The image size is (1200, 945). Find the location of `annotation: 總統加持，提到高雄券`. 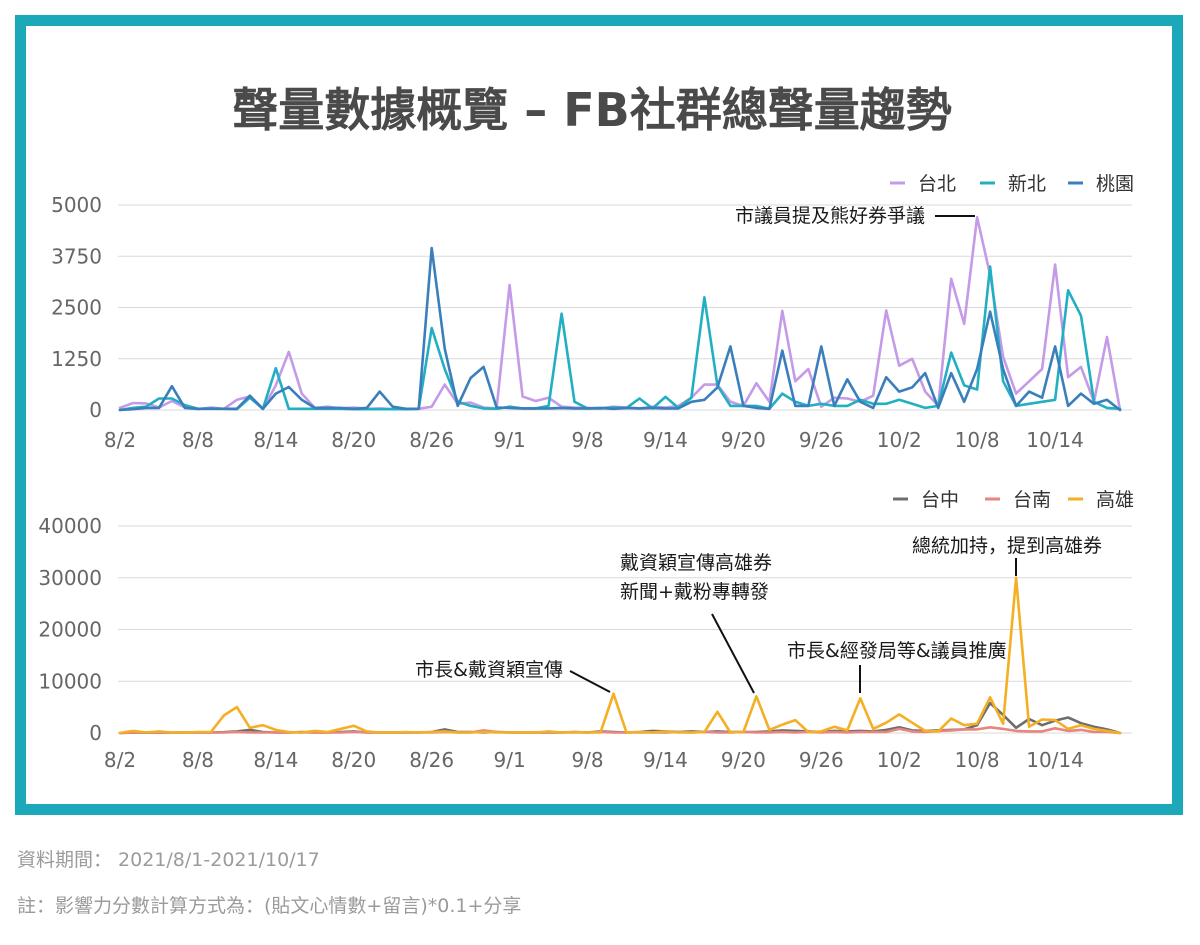

annotation: 總統加持，提到高雄券 is located at coordinates (1007, 555).